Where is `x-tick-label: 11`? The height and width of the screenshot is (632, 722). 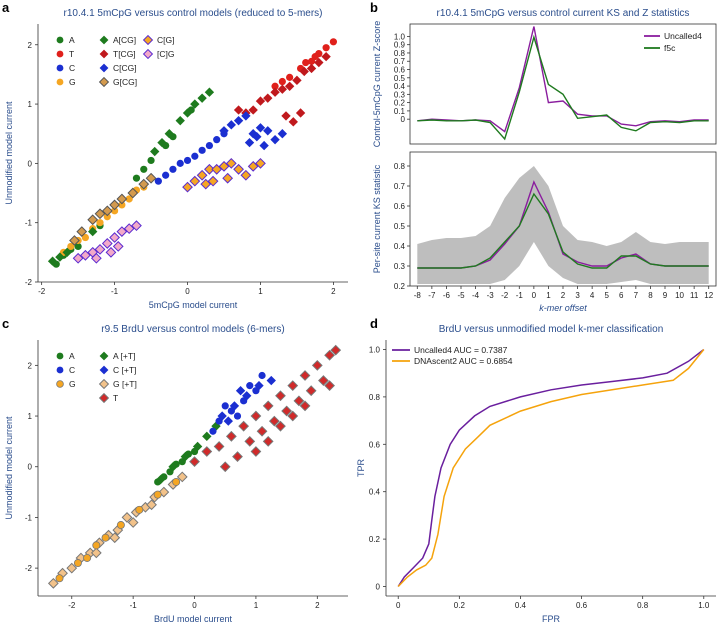 x-tick-label: 11 is located at coordinates (694, 295).